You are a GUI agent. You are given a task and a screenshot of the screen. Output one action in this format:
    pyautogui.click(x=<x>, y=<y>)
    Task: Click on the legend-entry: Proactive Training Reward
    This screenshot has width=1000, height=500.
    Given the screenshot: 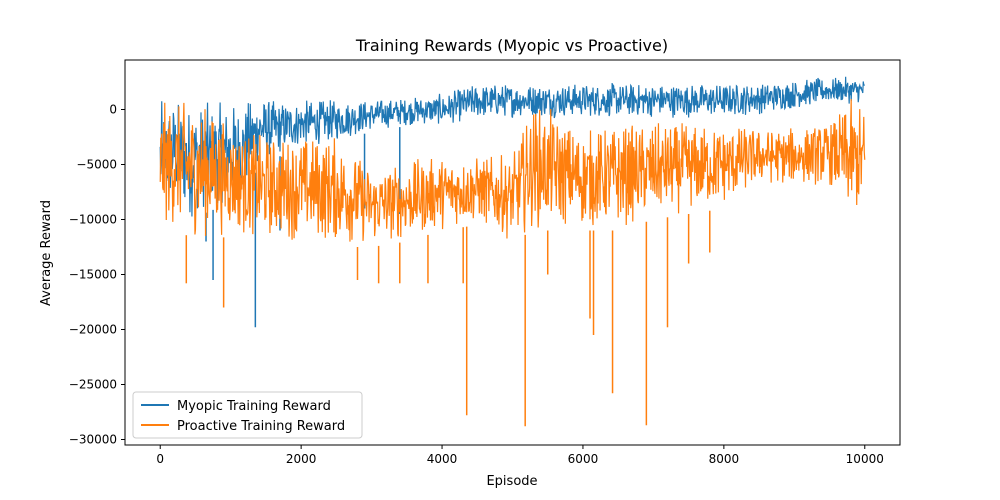 What is the action you would take?
    pyautogui.click(x=261, y=426)
    